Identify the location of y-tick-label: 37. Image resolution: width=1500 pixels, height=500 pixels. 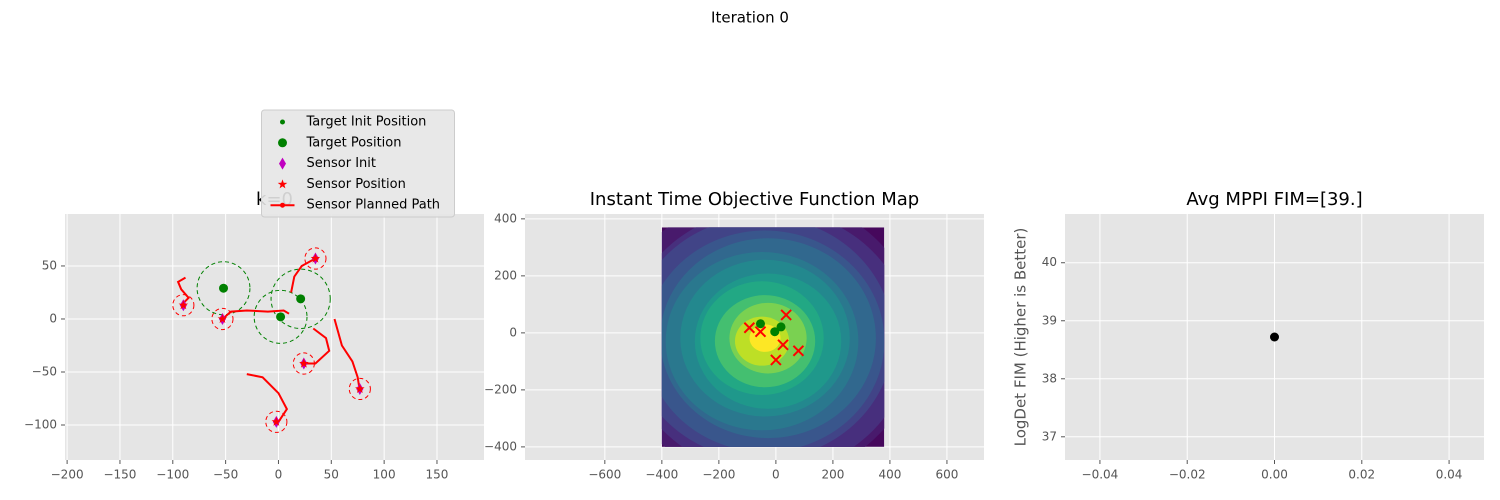
(1049, 436).